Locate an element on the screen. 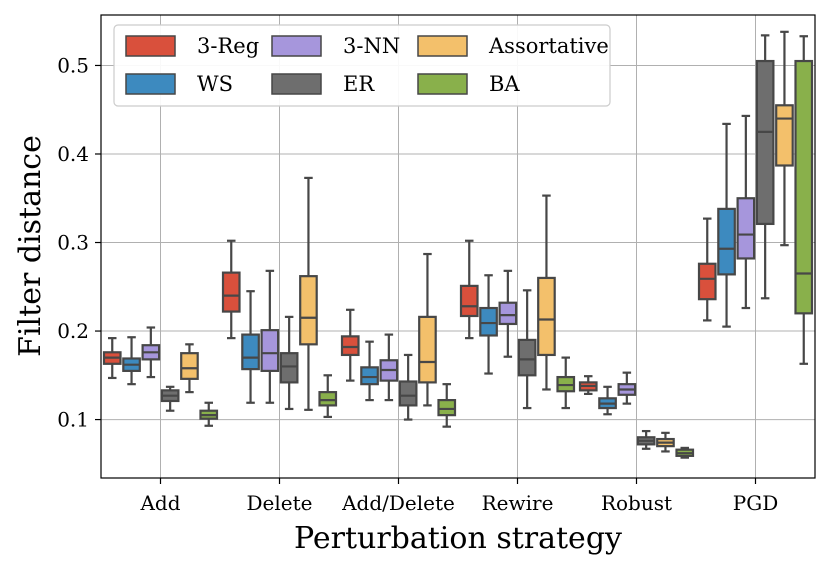 Image resolution: width=830 pixels, height=570 pixels. y-tick-label: 0.2 is located at coordinates (73, 331).